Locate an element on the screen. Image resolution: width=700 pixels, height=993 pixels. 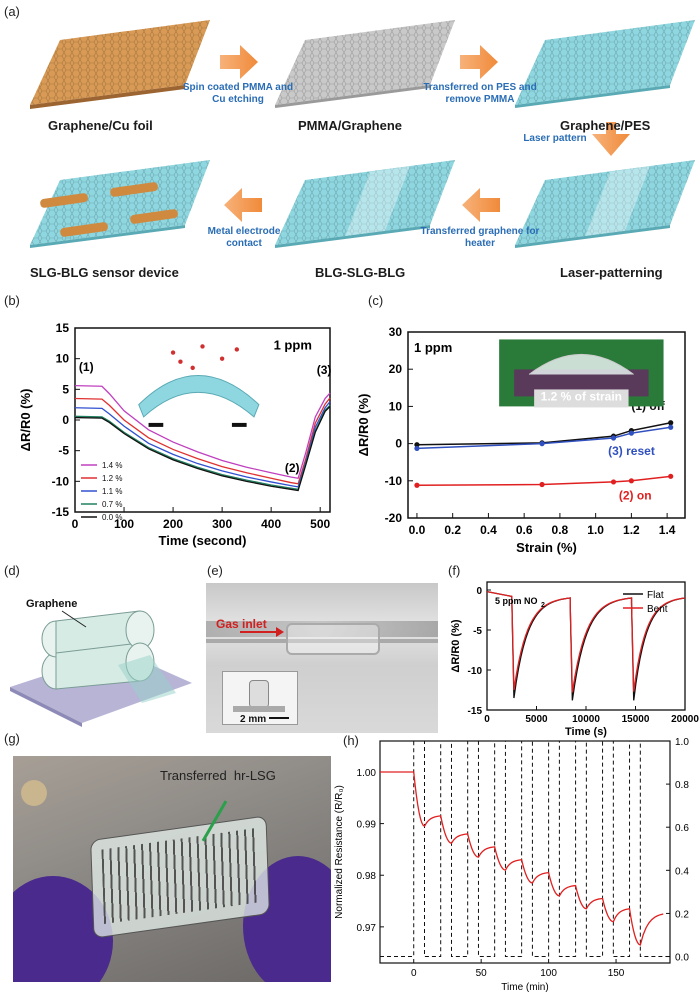
y-tick-label: 15 is located at coordinates (63, 328).